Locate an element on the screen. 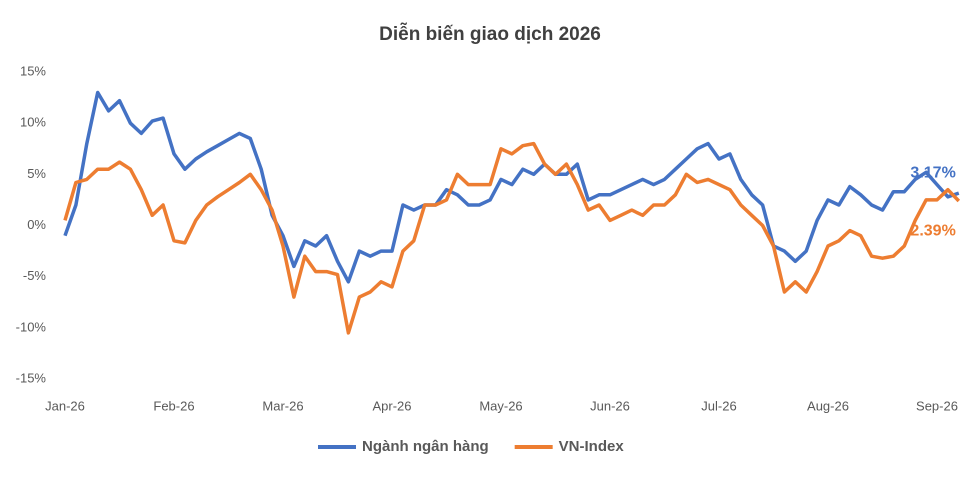 The width and height of the screenshot is (979, 479). y-tick-label: 15% is located at coordinates (33, 70).